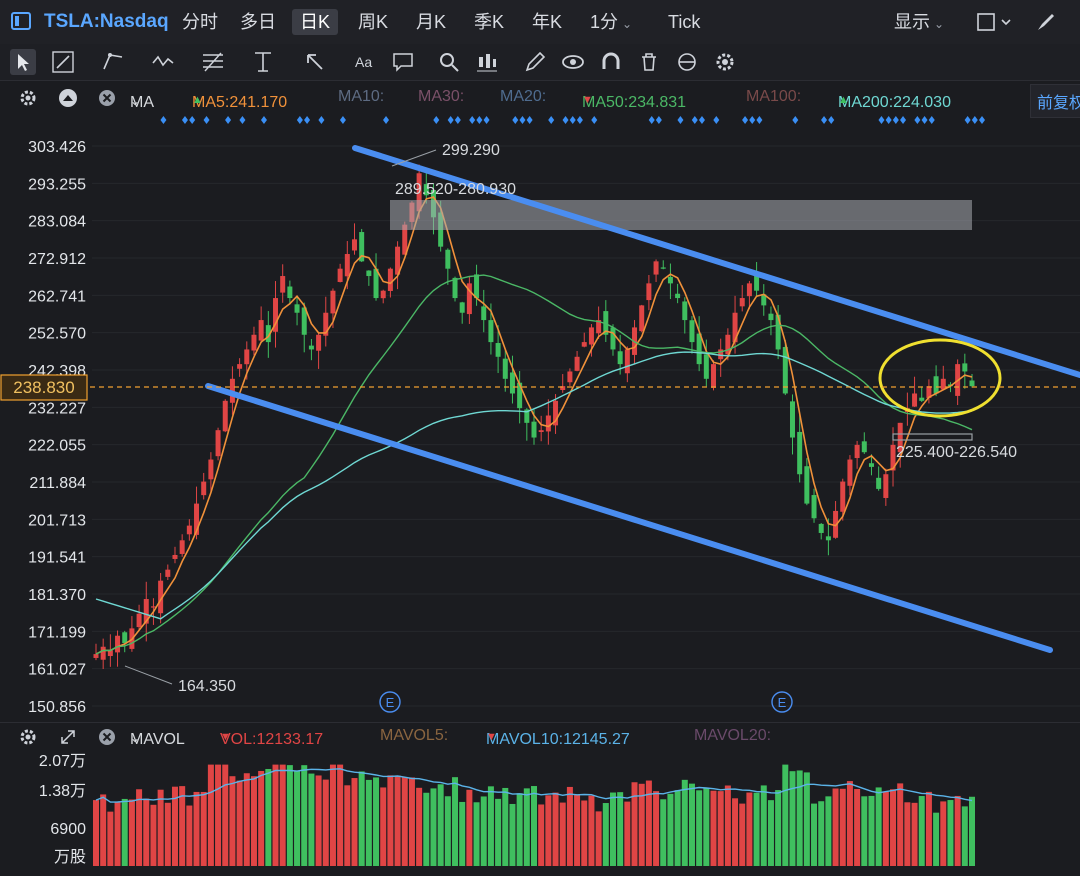 This screenshot has width=1080, height=876. What do you see at coordinates (373, 22) in the screenshot?
I see `tab-weekly-k: 周K` at bounding box center [373, 22].